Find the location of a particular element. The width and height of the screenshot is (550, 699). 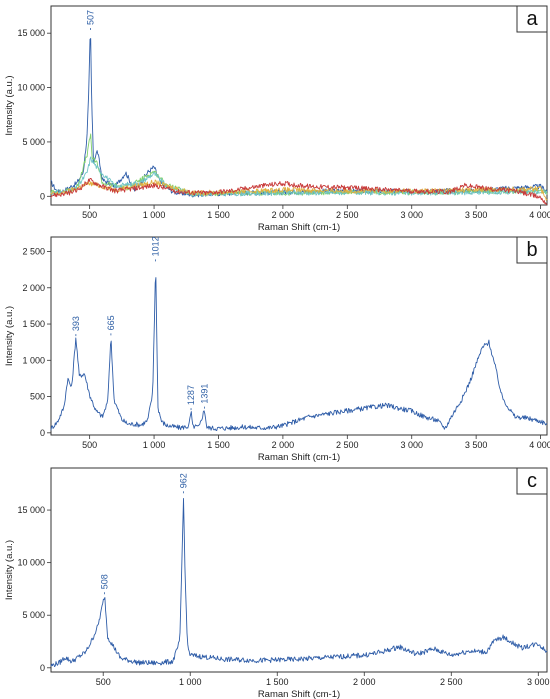

peak-label: 393 is located at coordinates (76, 323).